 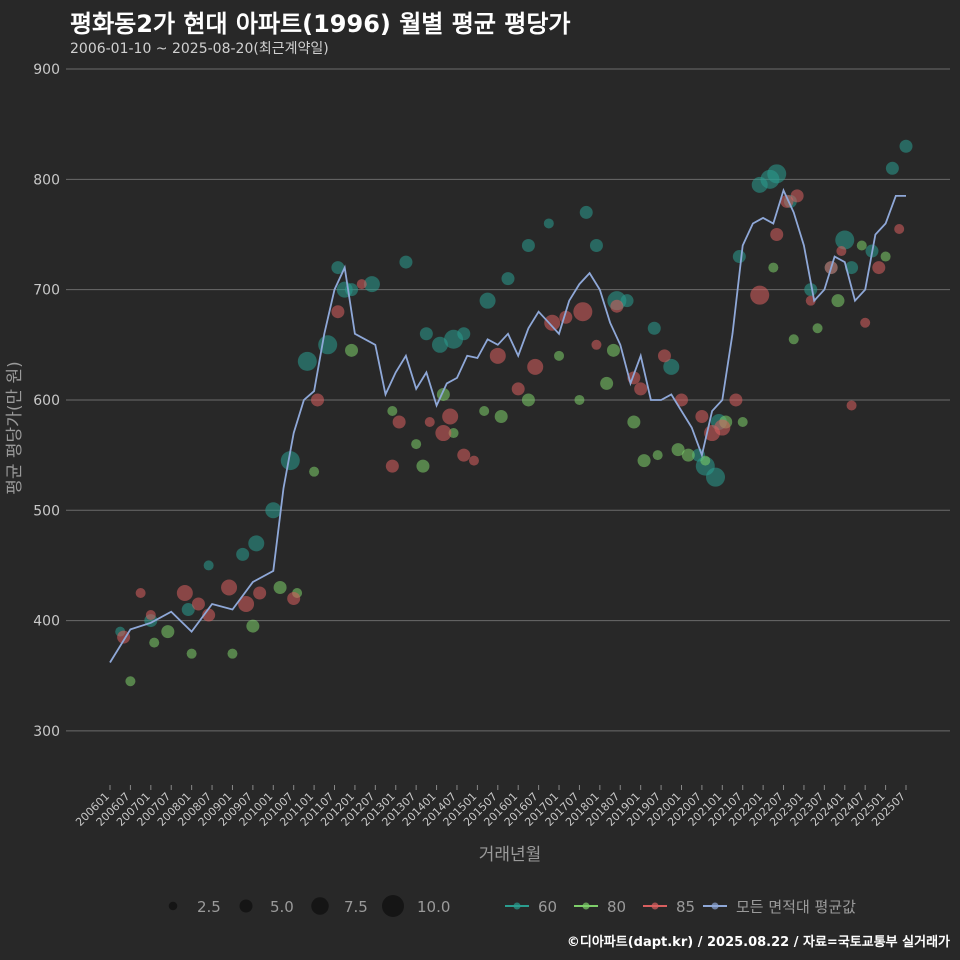 I want to click on y-tick-label: 500, so click(x=46, y=511).